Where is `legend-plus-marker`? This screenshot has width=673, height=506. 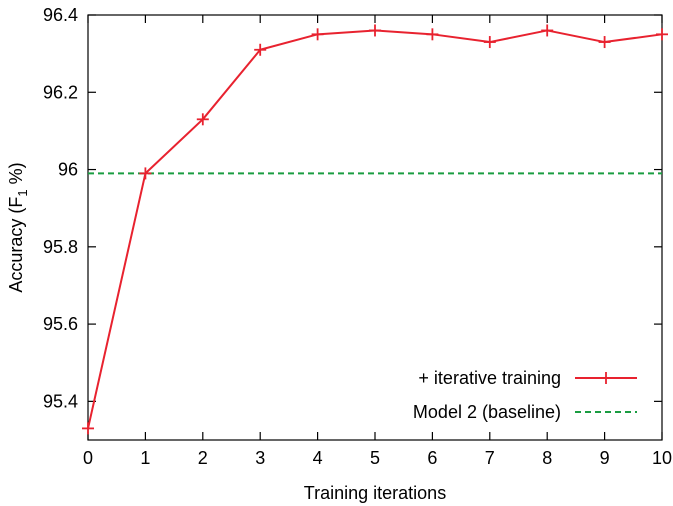
legend-plus-marker is located at coordinates (606, 378).